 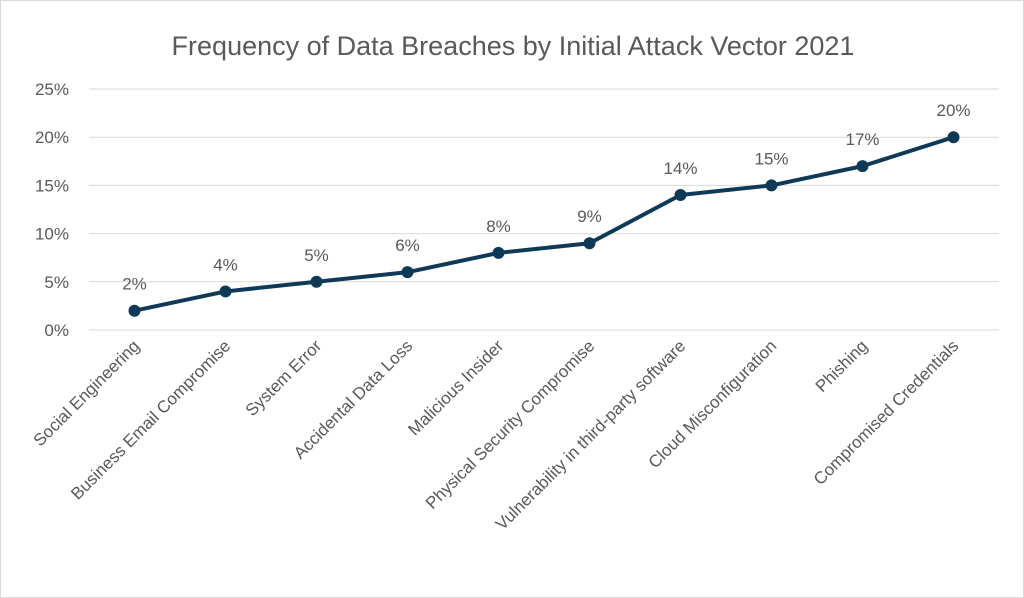 What do you see at coordinates (771, 158) in the screenshot?
I see `data-label: 15%` at bounding box center [771, 158].